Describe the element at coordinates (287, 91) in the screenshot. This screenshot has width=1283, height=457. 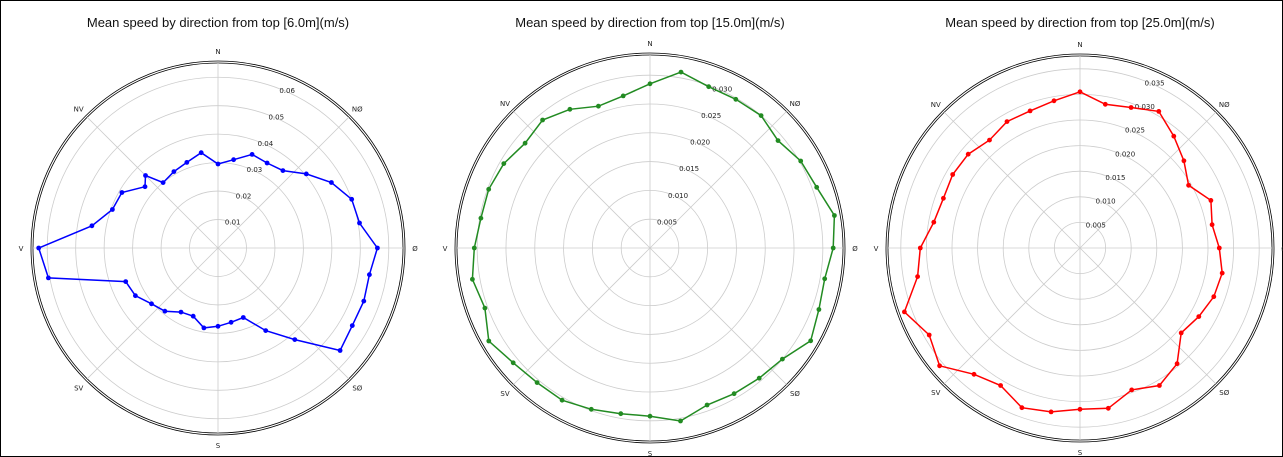
I see `radial-tick-label: 0.06` at that location.